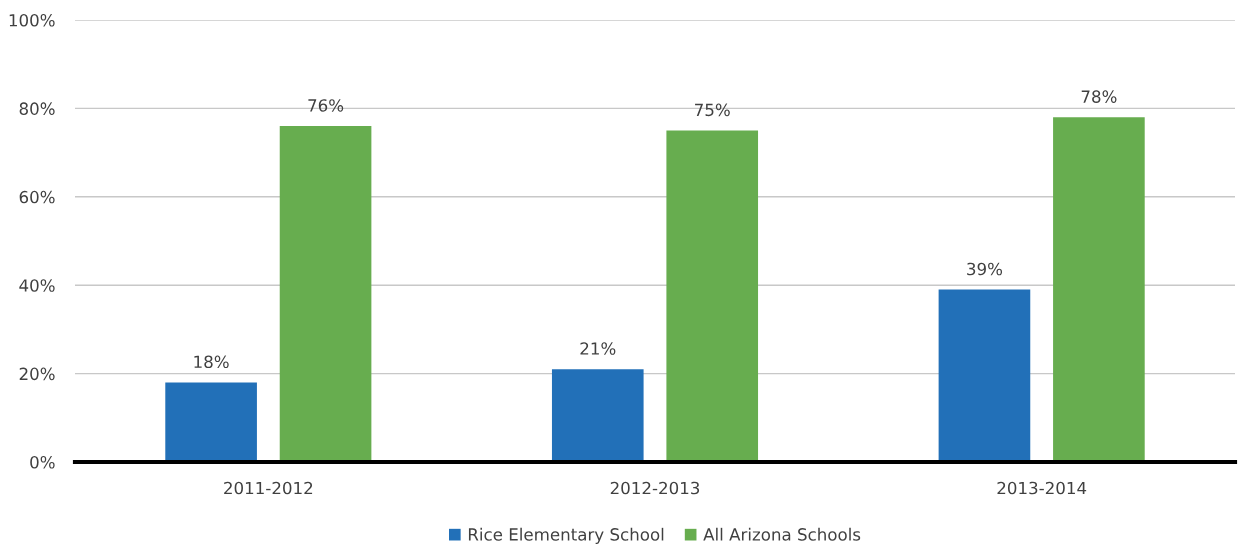 The width and height of the screenshot is (1241, 555). What do you see at coordinates (268, 488) in the screenshot?
I see `x-tick-label: 2011-2012` at bounding box center [268, 488].